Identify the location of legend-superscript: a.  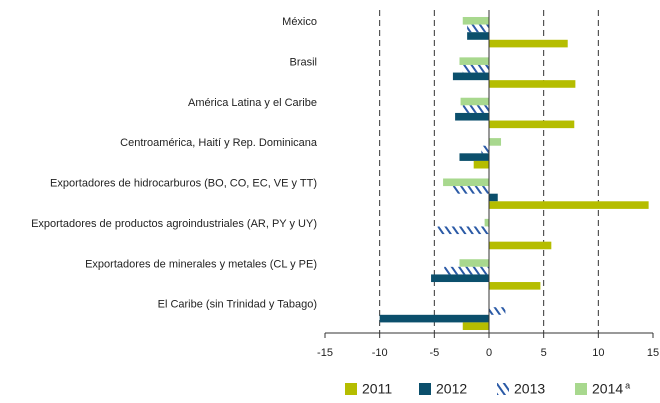
(627, 385).